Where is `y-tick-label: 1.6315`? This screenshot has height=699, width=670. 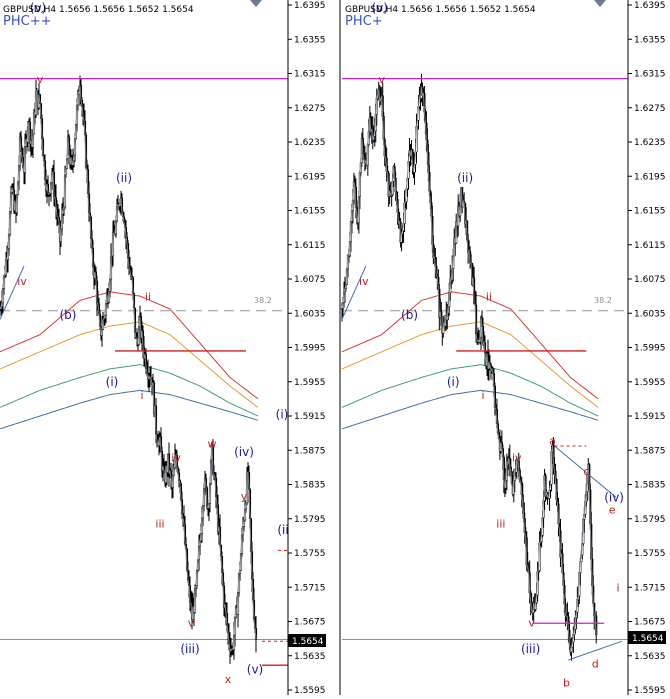
y-tick-label: 1.6315 is located at coordinates (310, 75).